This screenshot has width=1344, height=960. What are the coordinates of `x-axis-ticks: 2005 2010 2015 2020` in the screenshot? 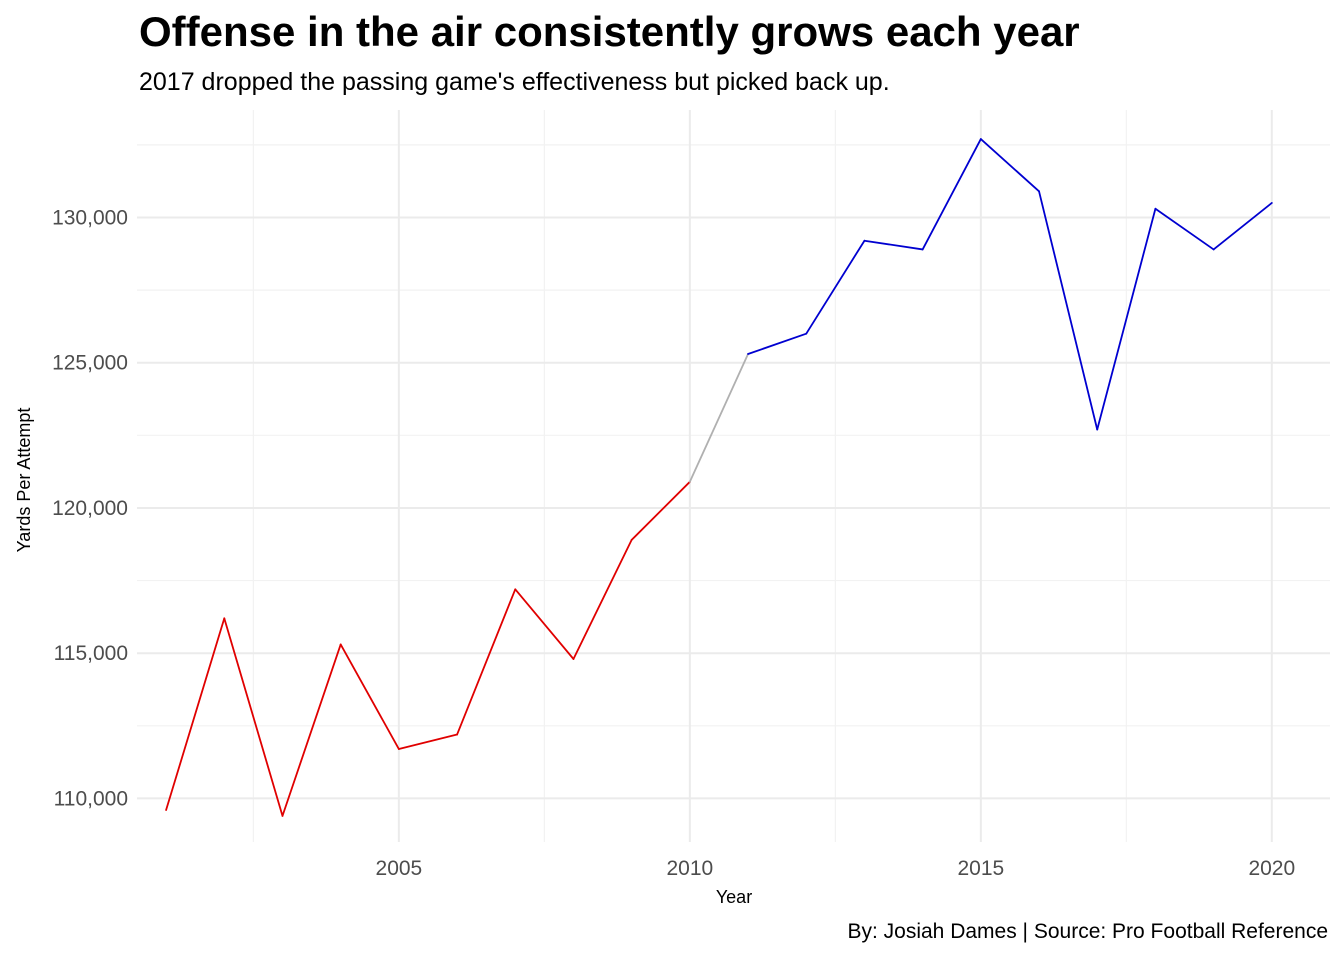 It's located at (836, 868).